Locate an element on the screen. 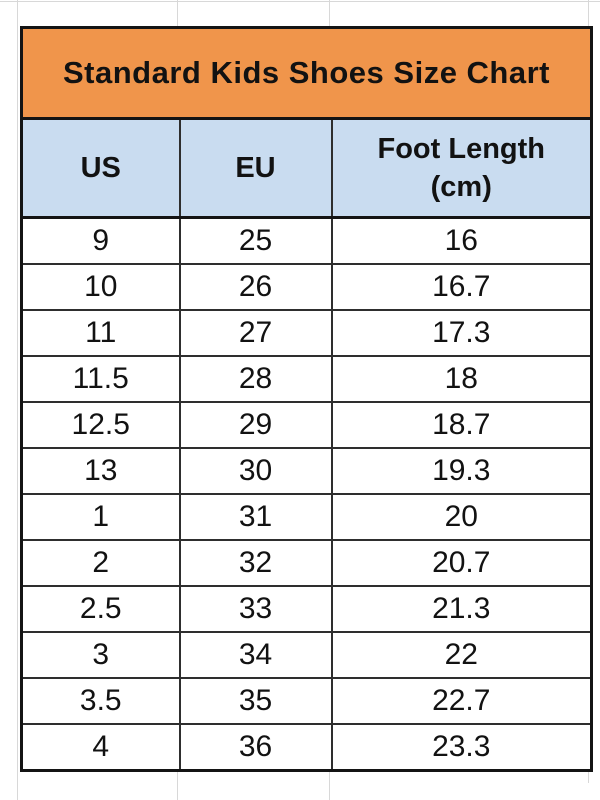 This screenshot has width=600, height=800. chart-title: Standard Kids Shoes Size Chart is located at coordinates (306, 73).